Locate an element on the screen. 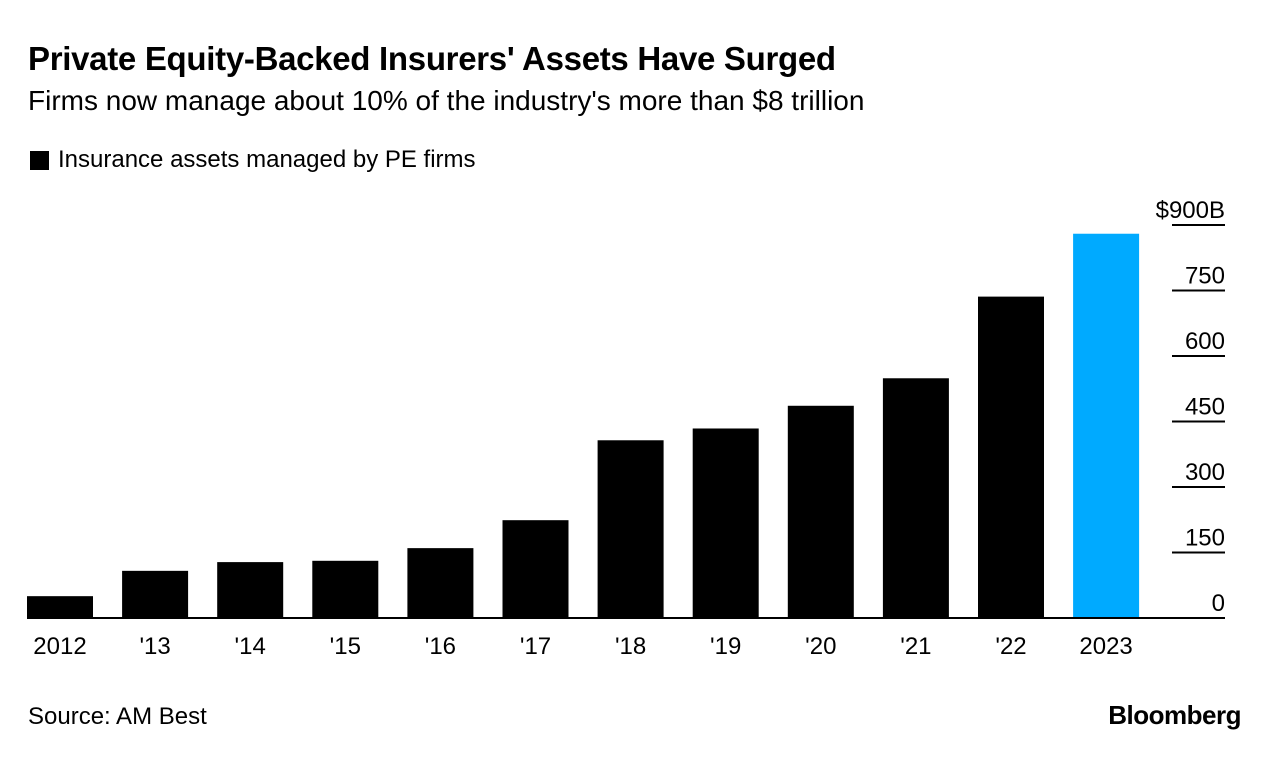 Image resolution: width=1279 pixels, height=760 pixels. y-tick-label: 150 is located at coordinates (1205, 538).